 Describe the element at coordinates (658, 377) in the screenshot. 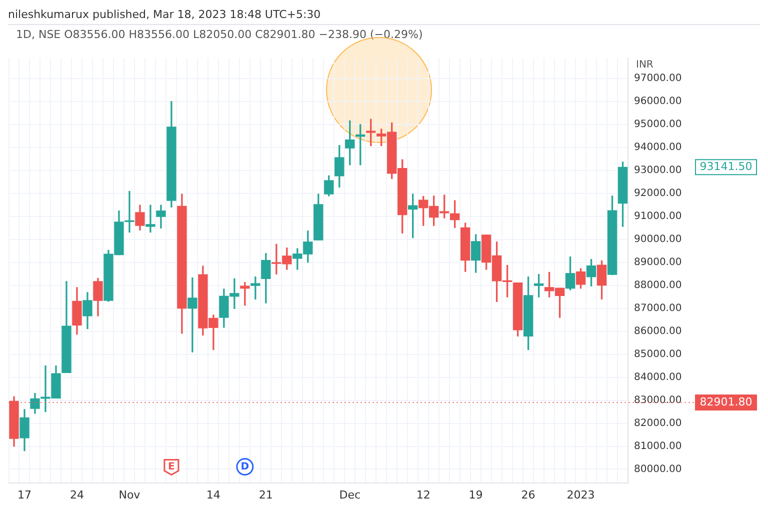

I see `y-tick-label: 84000.00` at that location.